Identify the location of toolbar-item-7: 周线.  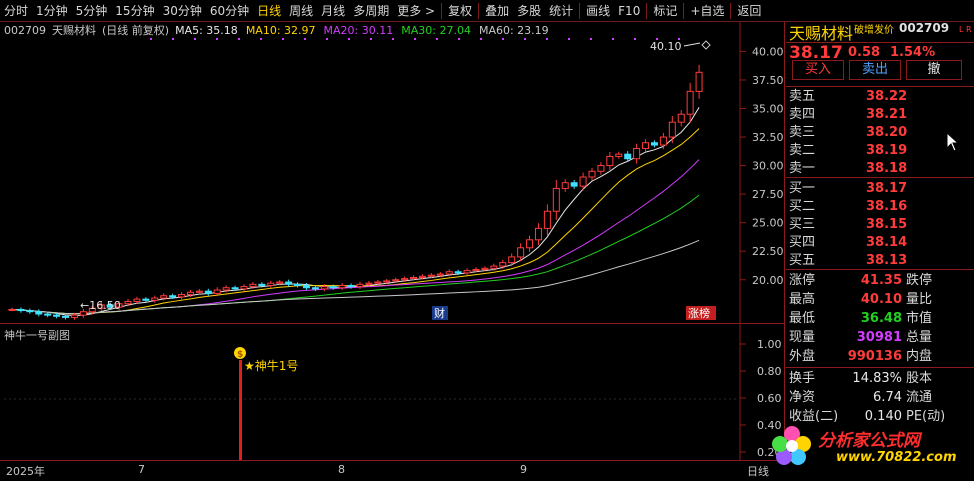
(301, 10).